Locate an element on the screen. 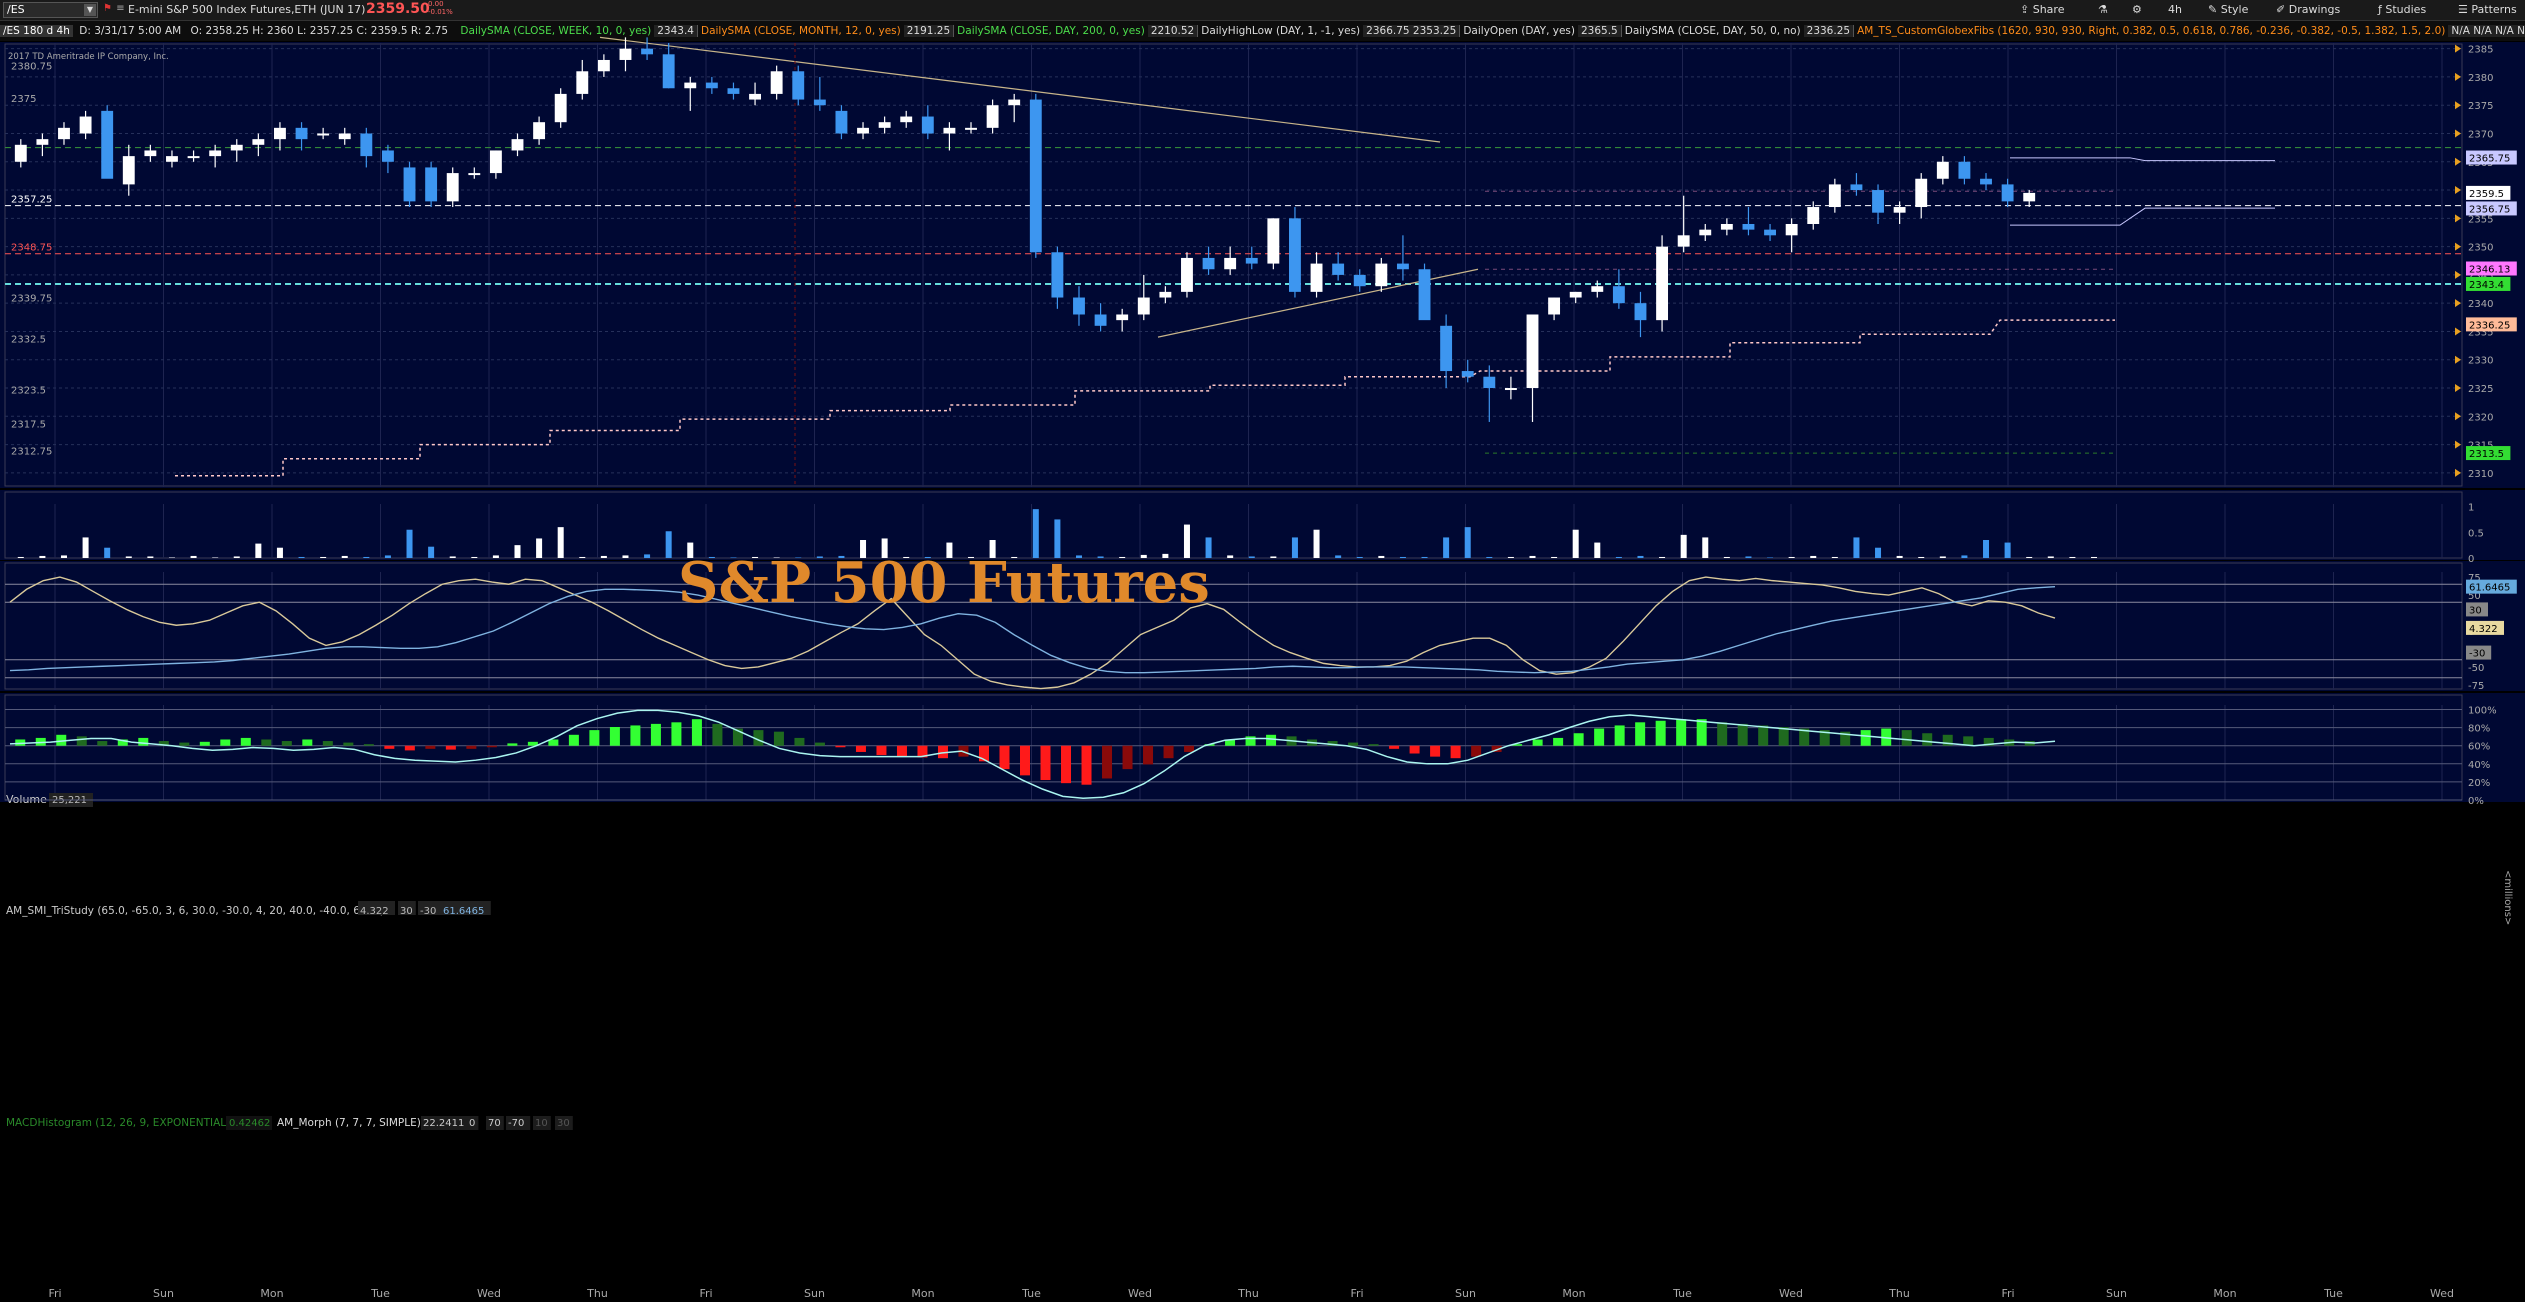  x-tick-label: Thu is located at coordinates (1899, 1293).